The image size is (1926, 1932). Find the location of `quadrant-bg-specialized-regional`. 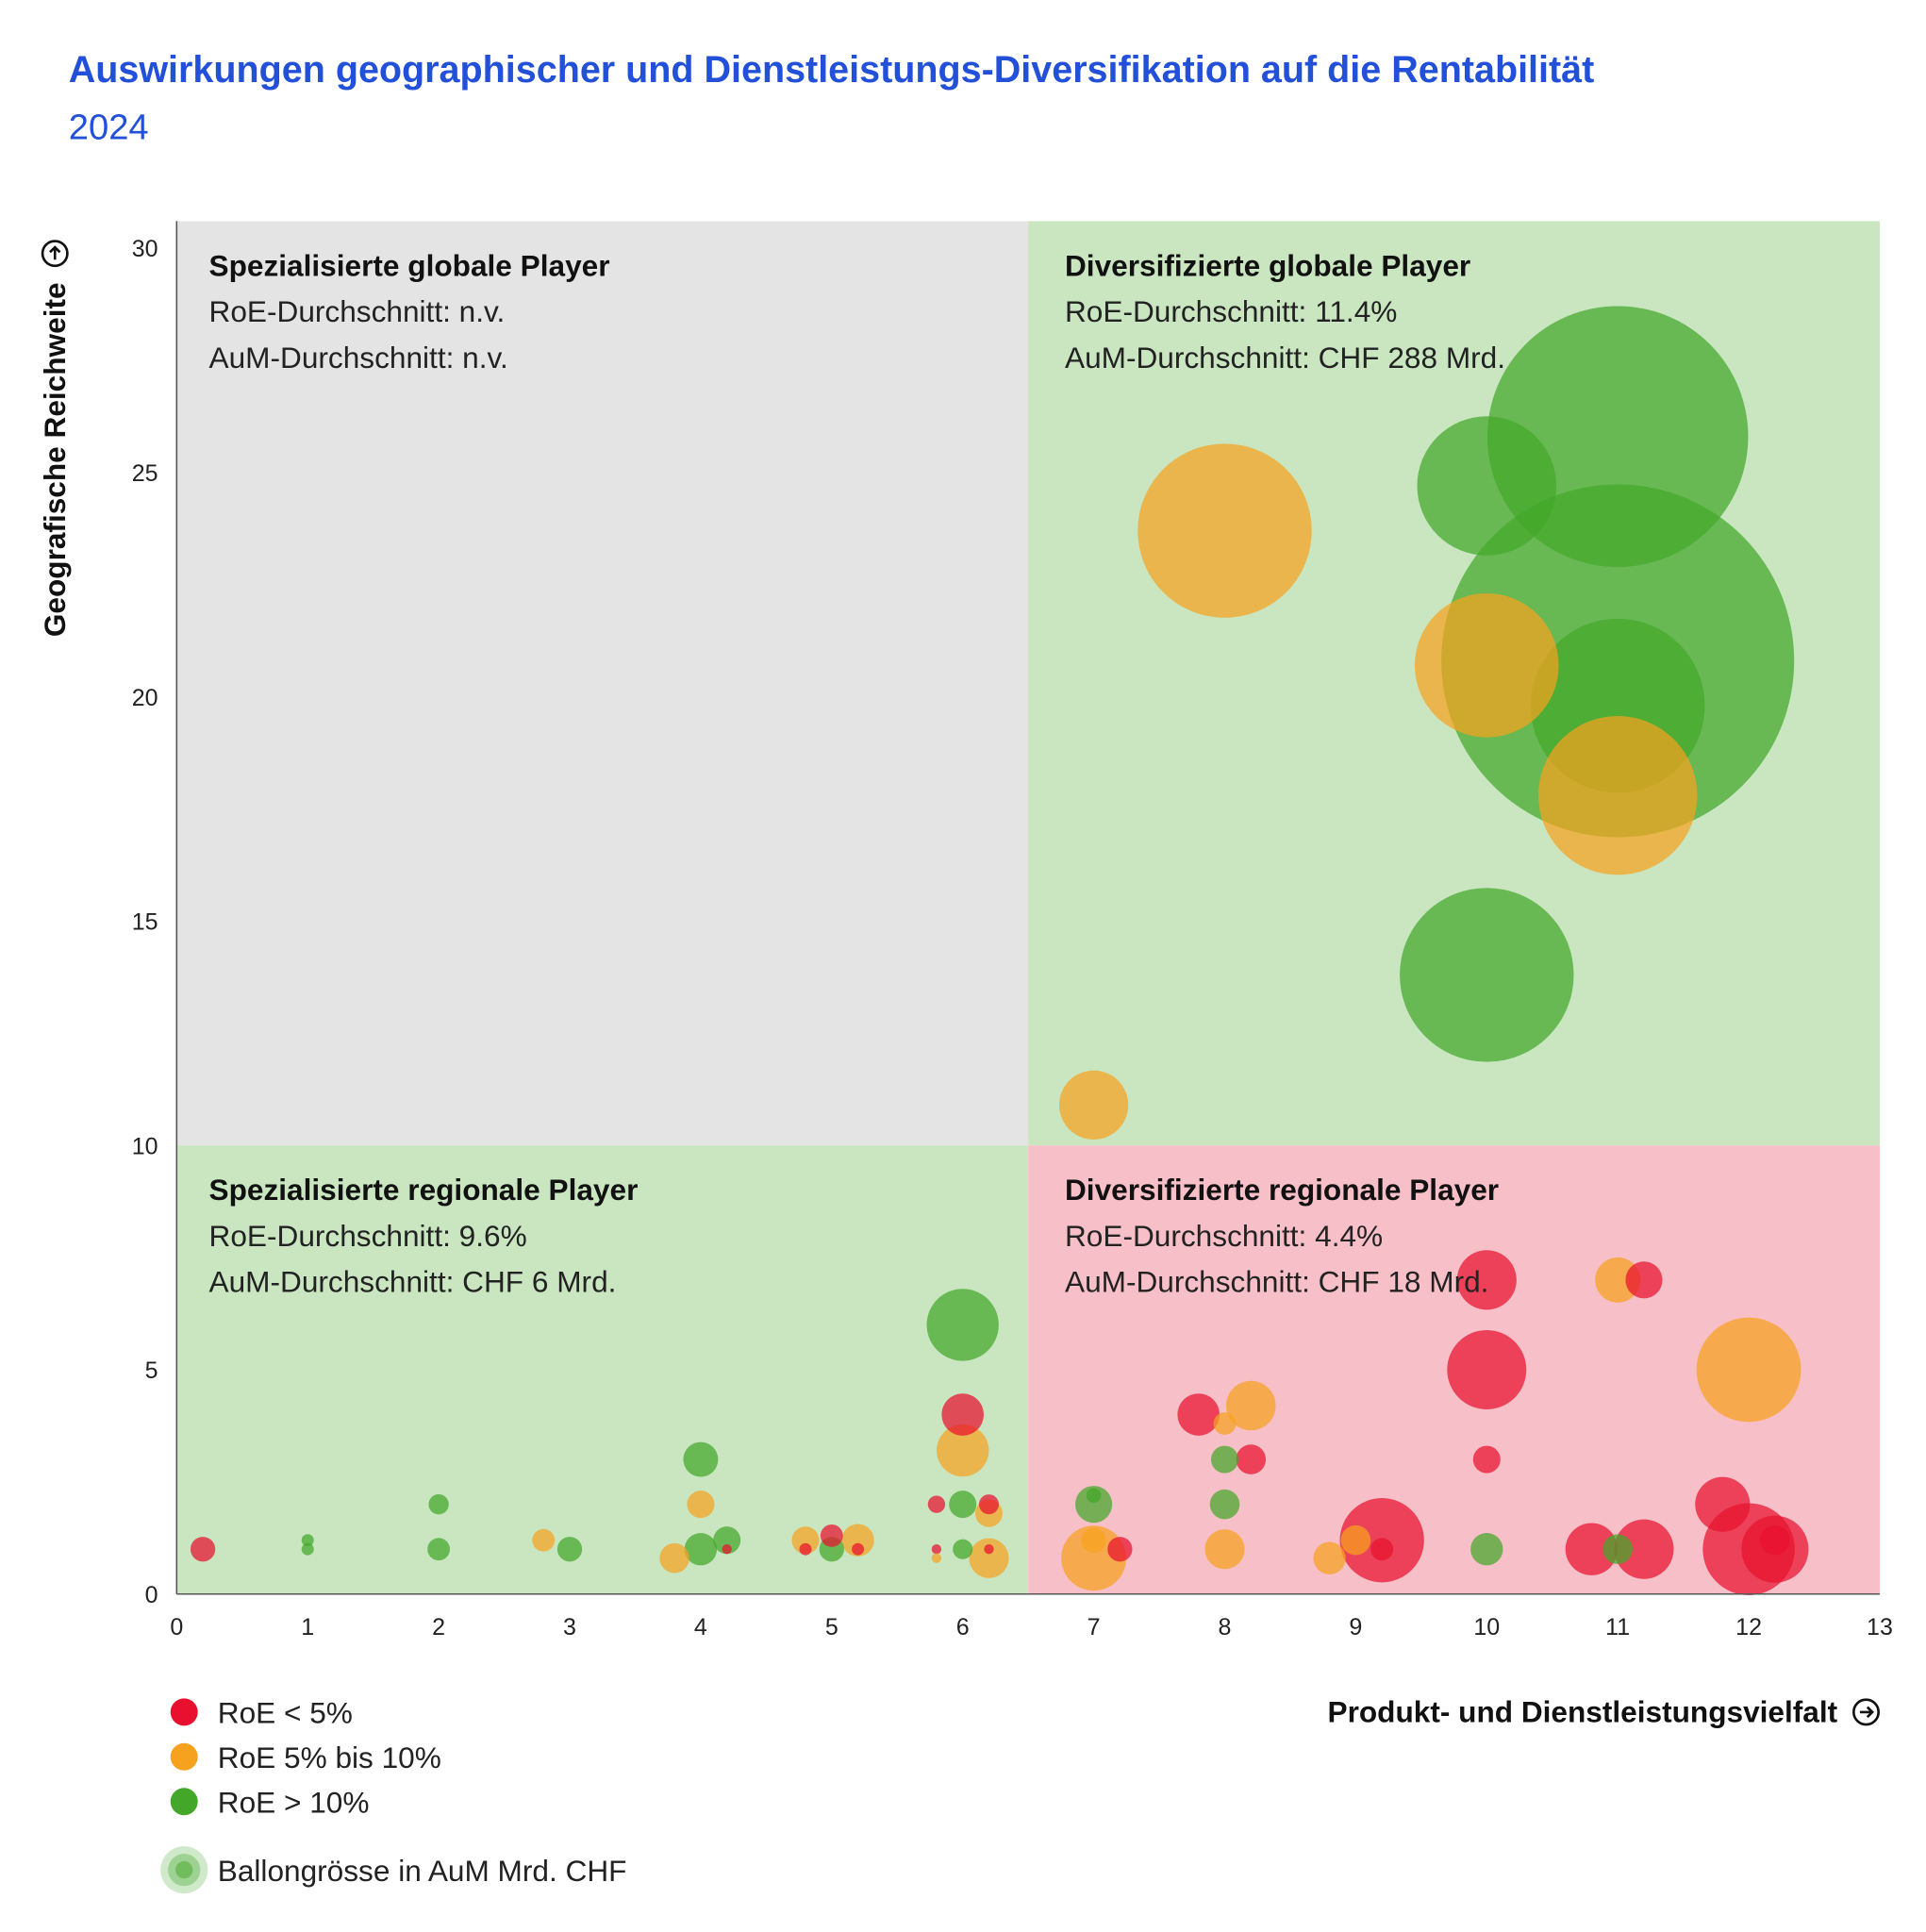

quadrant-bg-specialized-regional is located at coordinates (602, 1370).